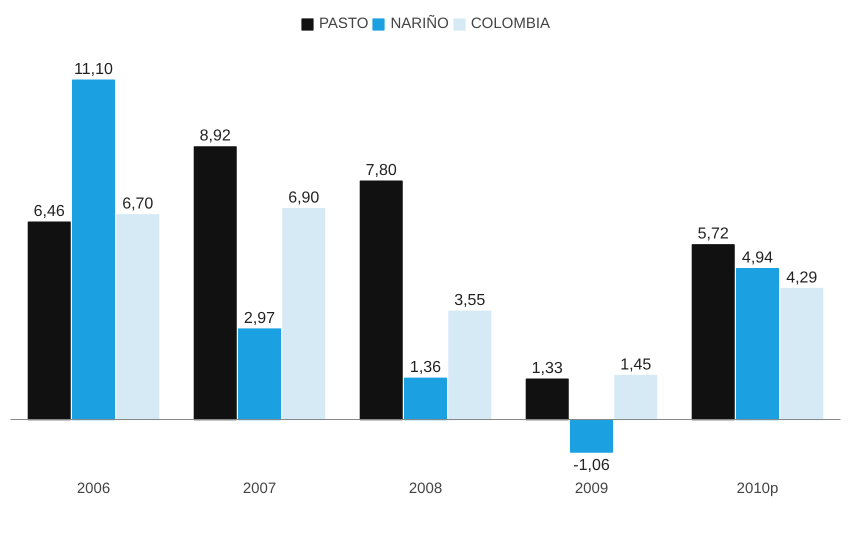 This screenshot has height=537, width=866. Describe the element at coordinates (215, 136) in the screenshot. I see `data-label: 8,92` at that location.